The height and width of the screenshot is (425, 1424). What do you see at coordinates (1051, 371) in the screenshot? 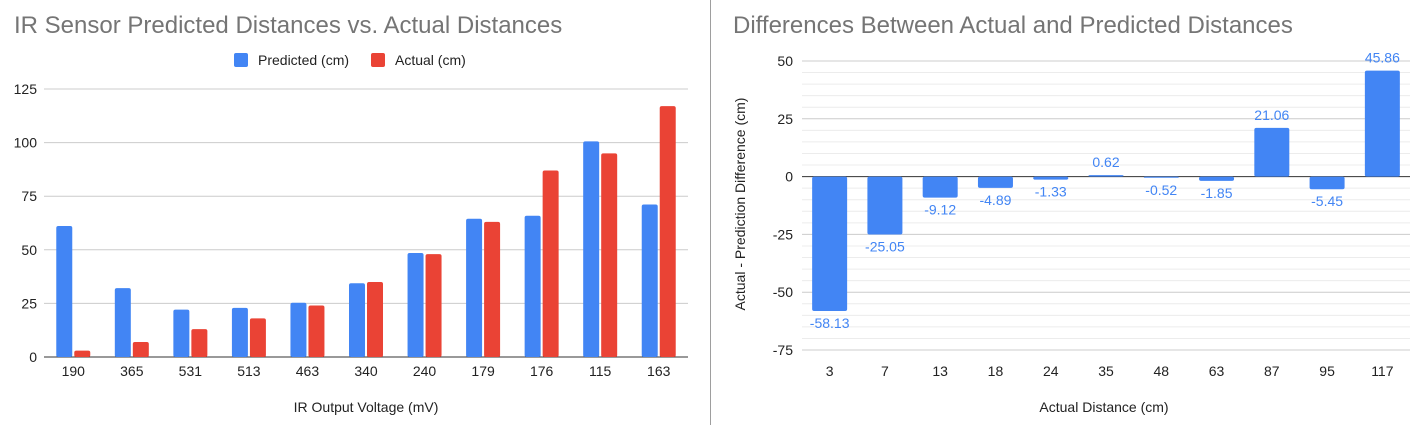
I see `right-x-tick-label: 24` at bounding box center [1051, 371].